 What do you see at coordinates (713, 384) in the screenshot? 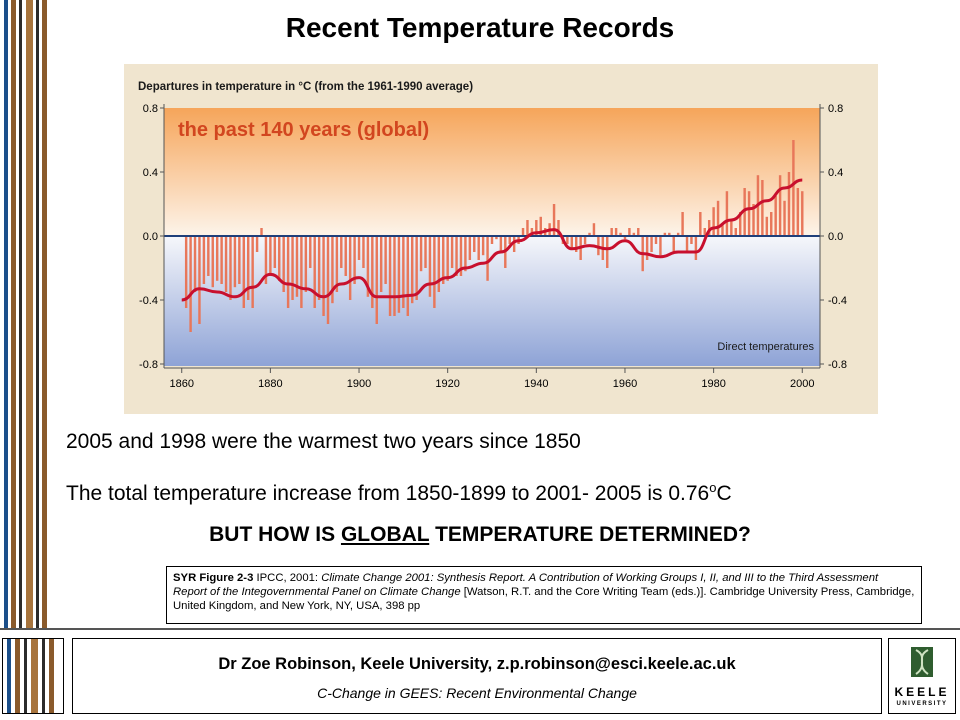
I see `x-tick-label: 1980` at bounding box center [713, 384].